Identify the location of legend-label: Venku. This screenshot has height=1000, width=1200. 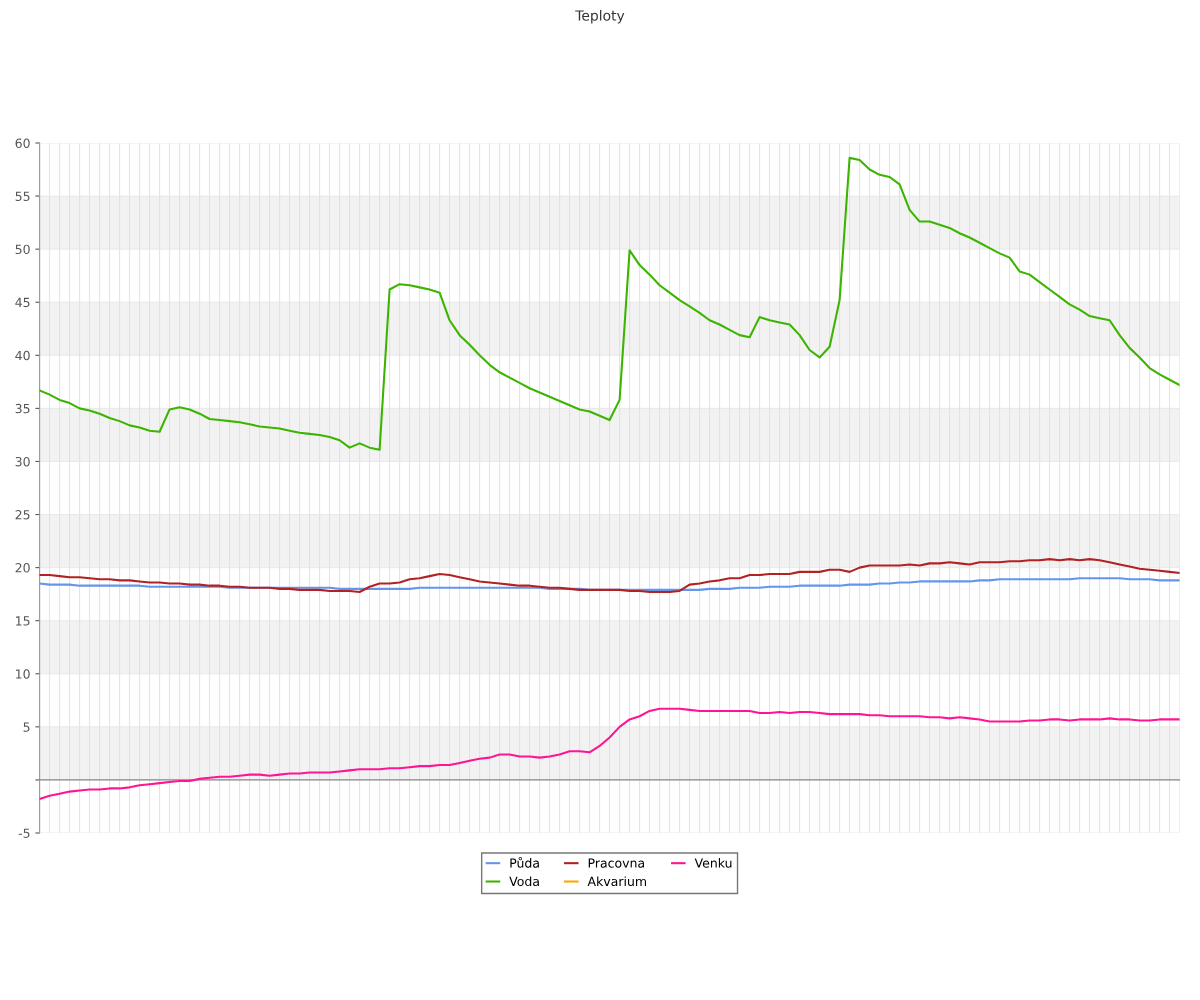
(713, 863).